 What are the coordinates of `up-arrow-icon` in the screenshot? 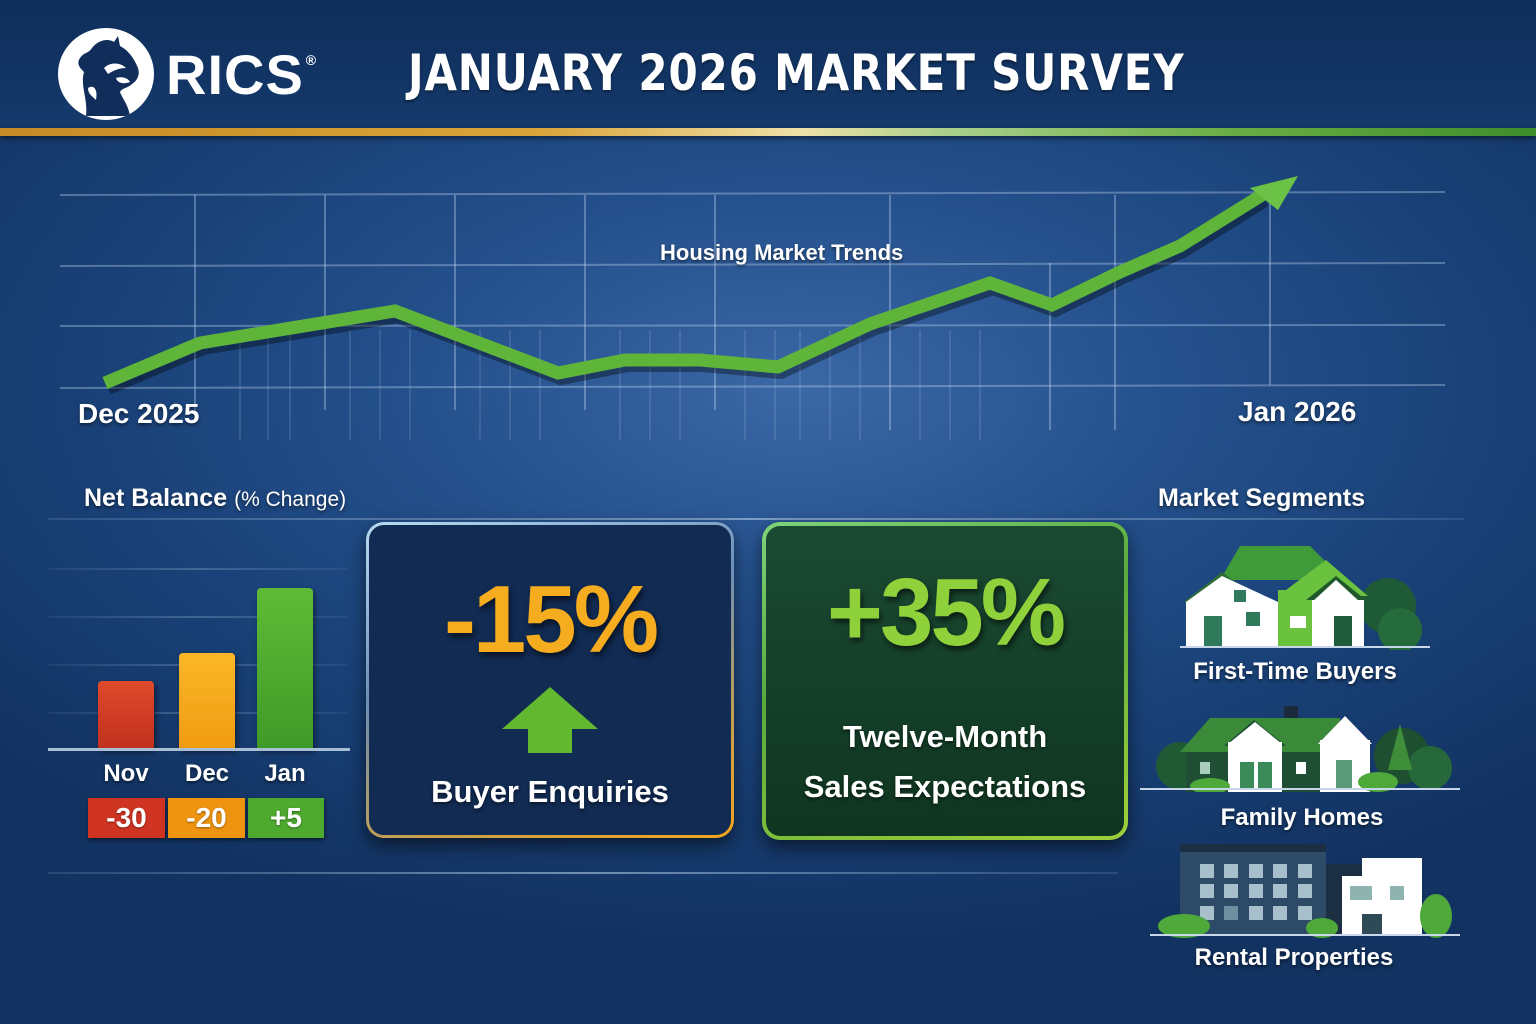 It's located at (550, 720).